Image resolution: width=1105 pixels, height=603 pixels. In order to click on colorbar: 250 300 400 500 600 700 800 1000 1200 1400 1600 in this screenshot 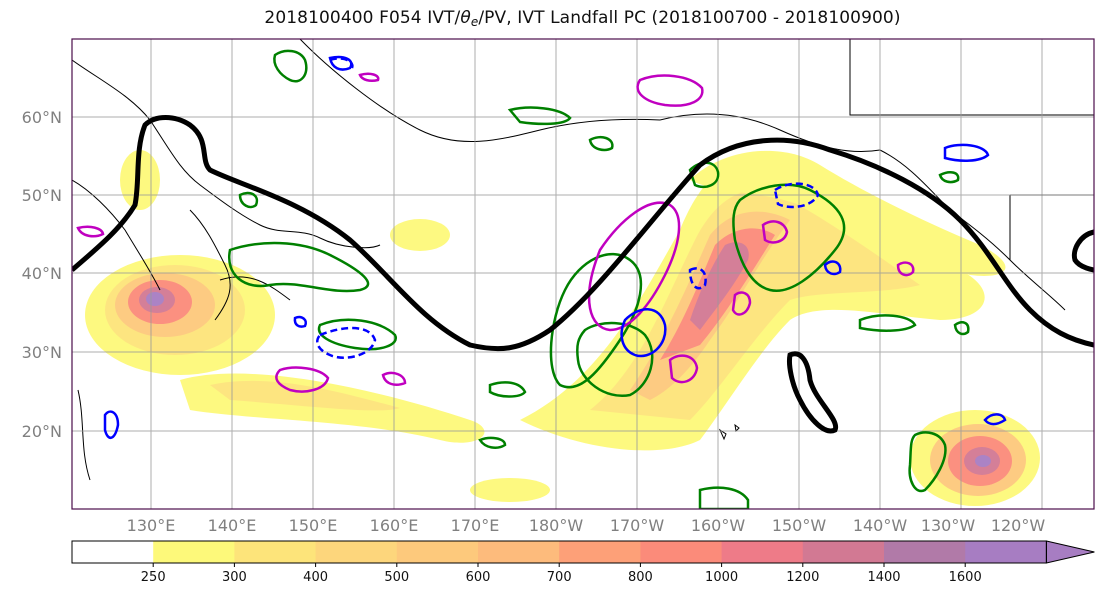, I will do `click(583, 562)`.